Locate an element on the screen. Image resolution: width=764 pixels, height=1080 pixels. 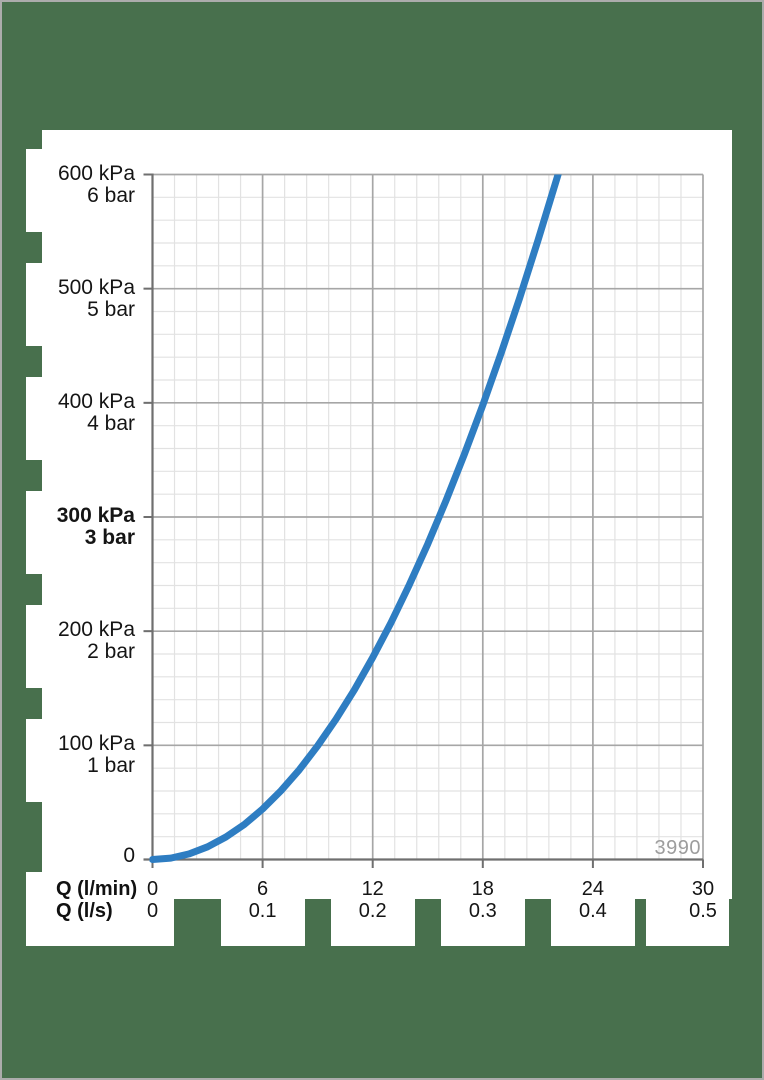
x-unit-label-notch-box is located at coordinates (100, 909).